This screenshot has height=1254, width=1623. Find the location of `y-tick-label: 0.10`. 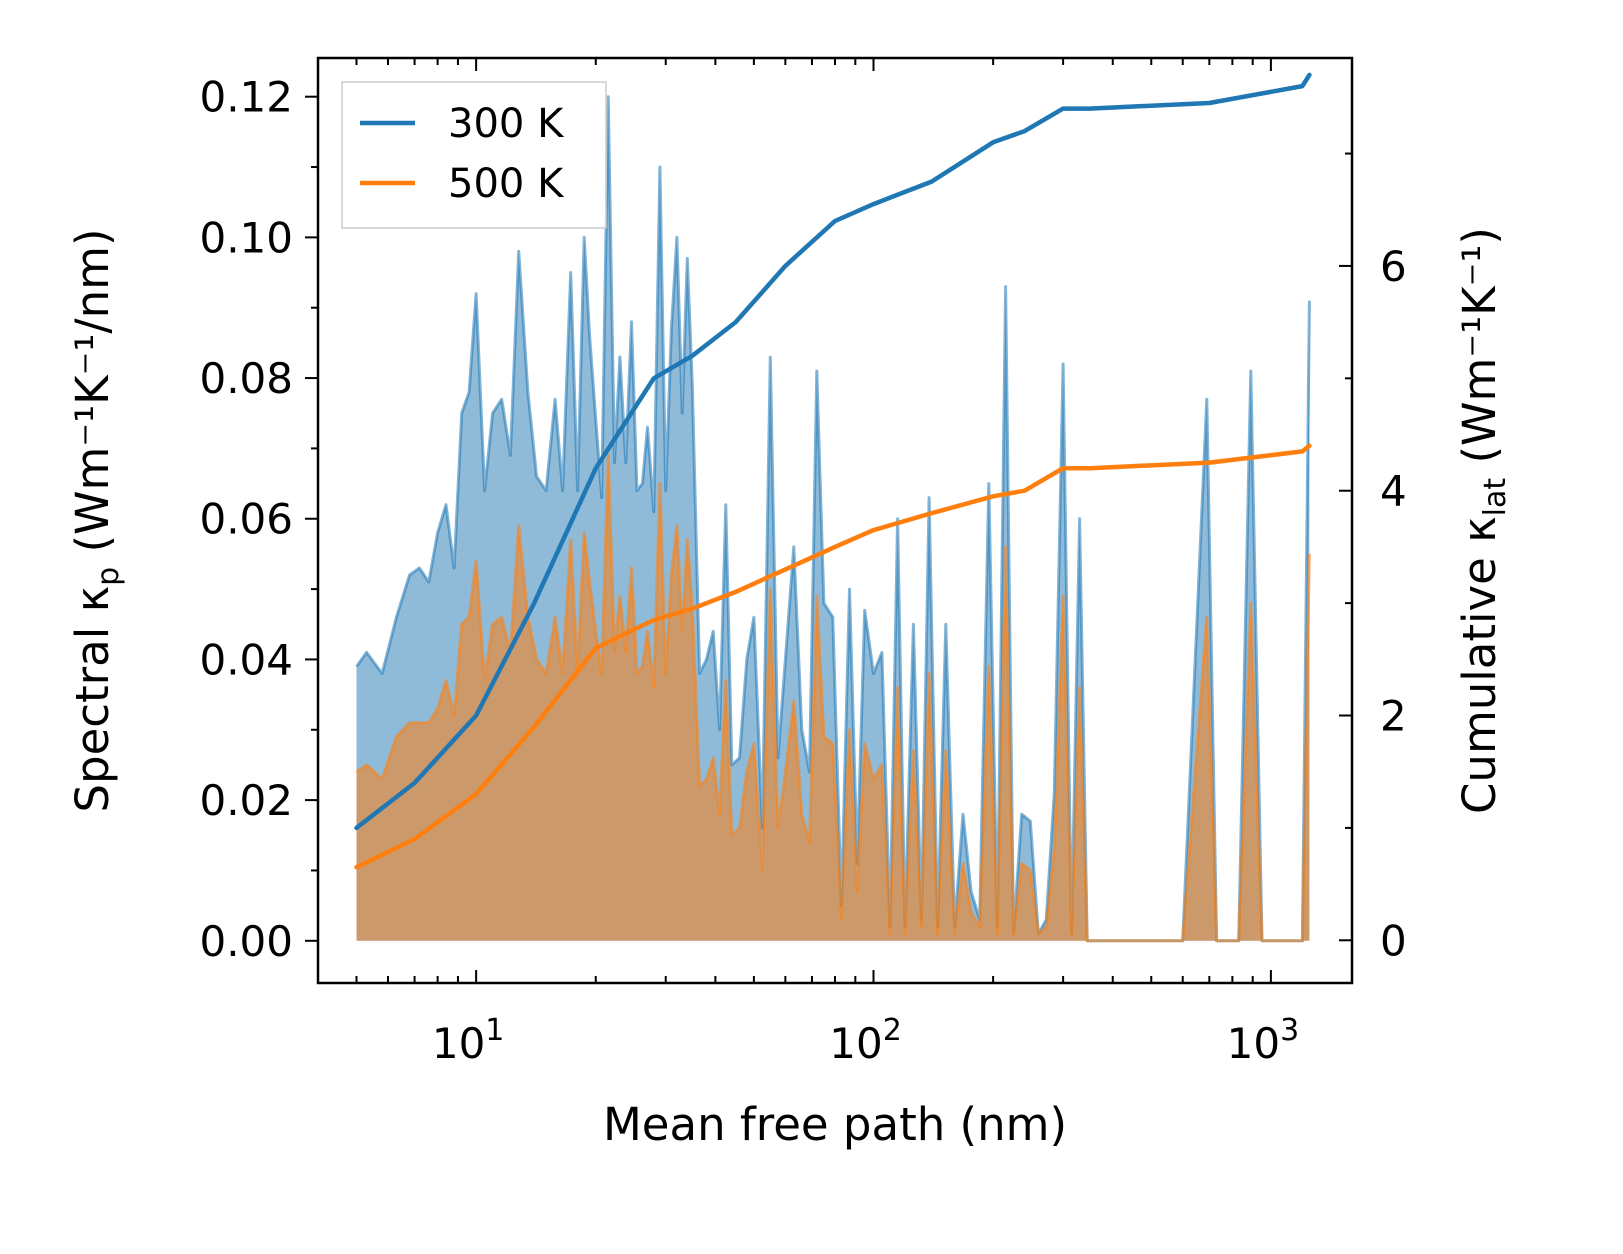

y-tick-label: 0.10 is located at coordinates (246, 237).